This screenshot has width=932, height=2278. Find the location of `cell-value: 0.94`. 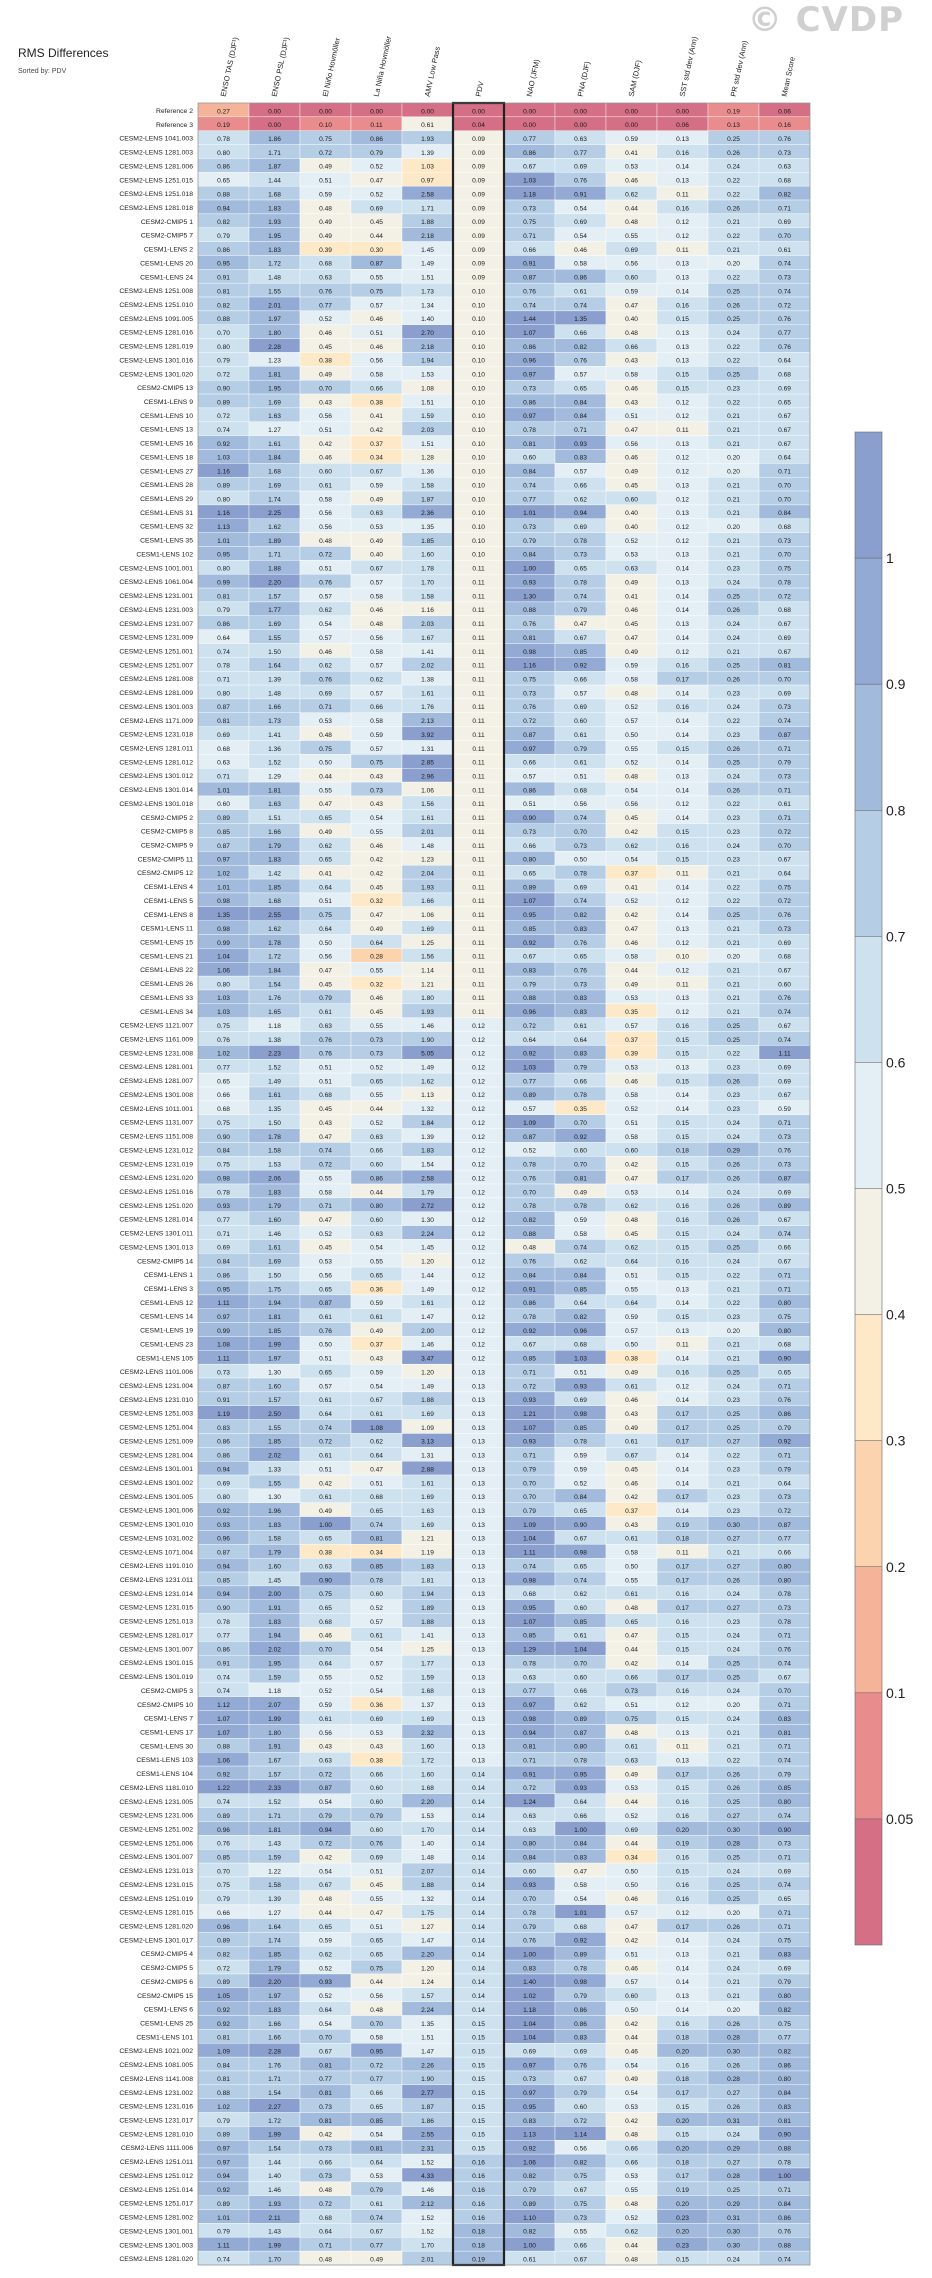

cell-value: 0.94 is located at coordinates (223, 2176).